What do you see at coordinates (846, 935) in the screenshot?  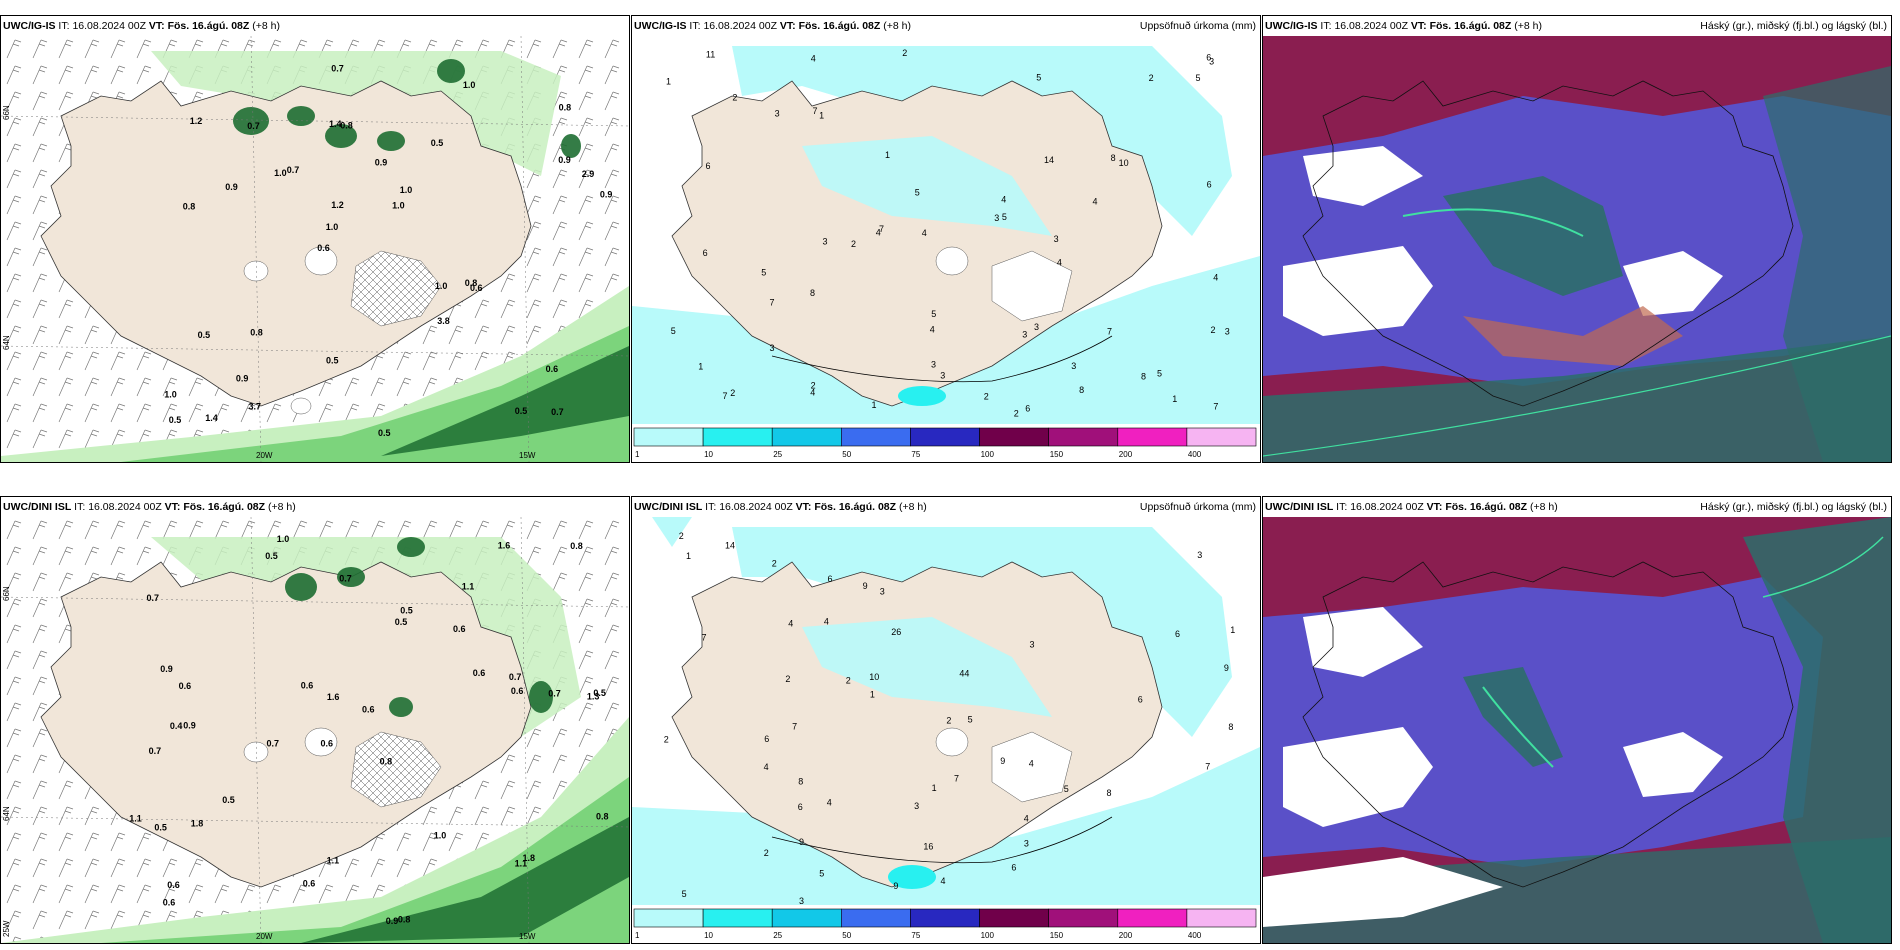 I see `legend-tick-label: 50` at bounding box center [846, 935].